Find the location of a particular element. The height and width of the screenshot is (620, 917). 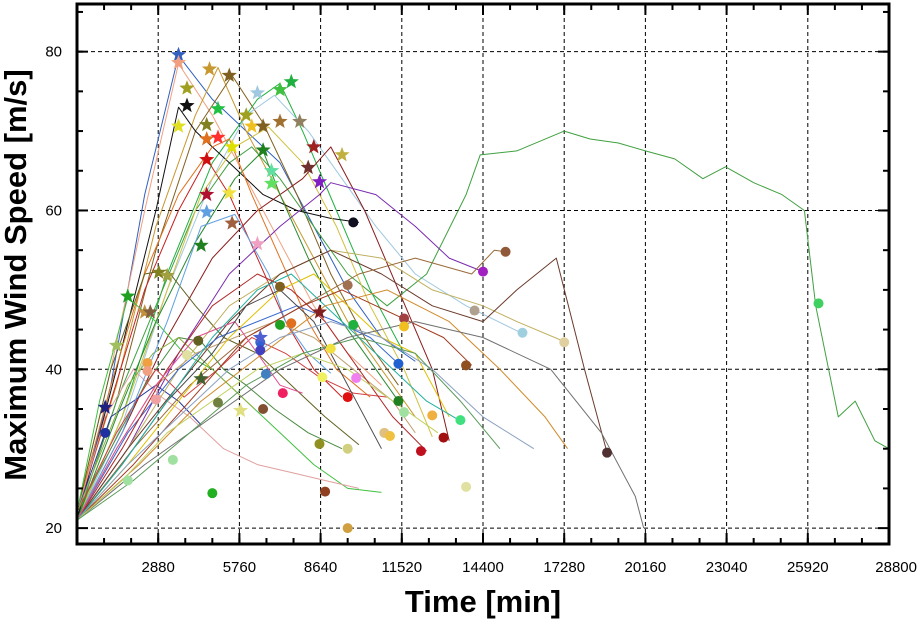

y-tick-label-40: 40 is located at coordinates (53, 369).